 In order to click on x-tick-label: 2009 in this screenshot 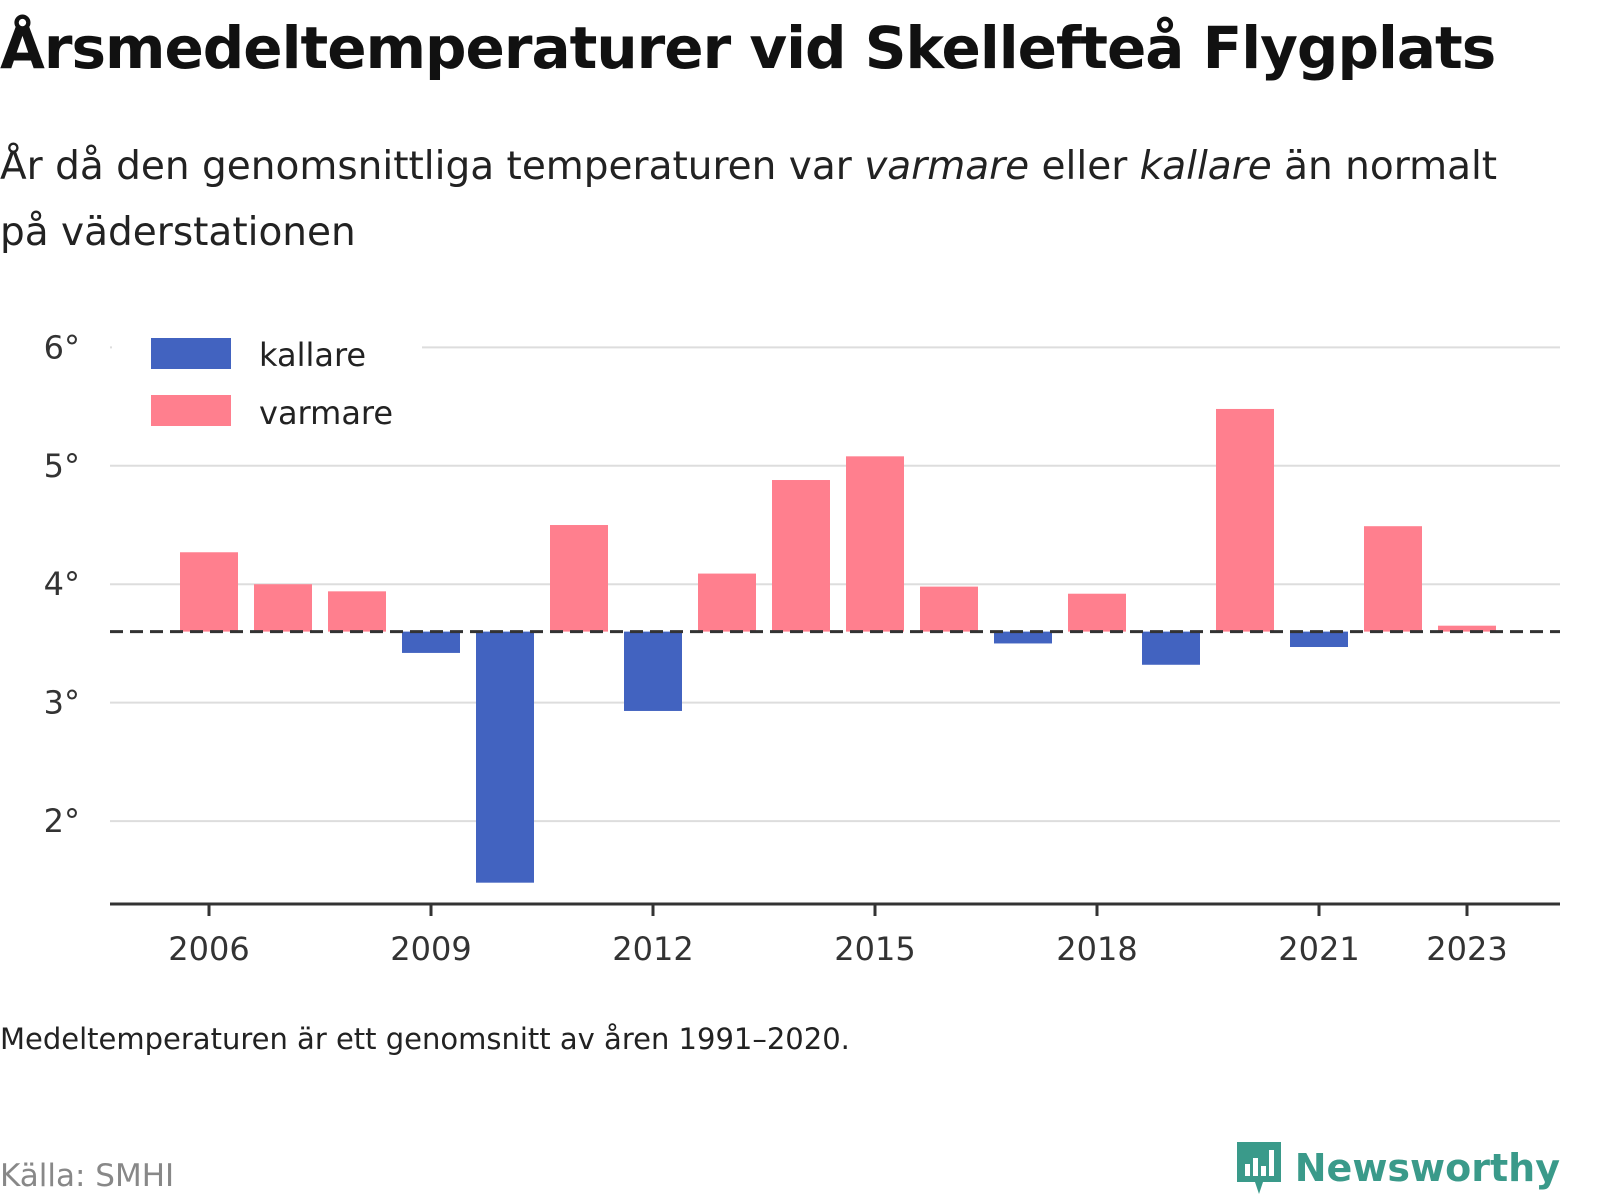, I will do `click(430, 949)`.